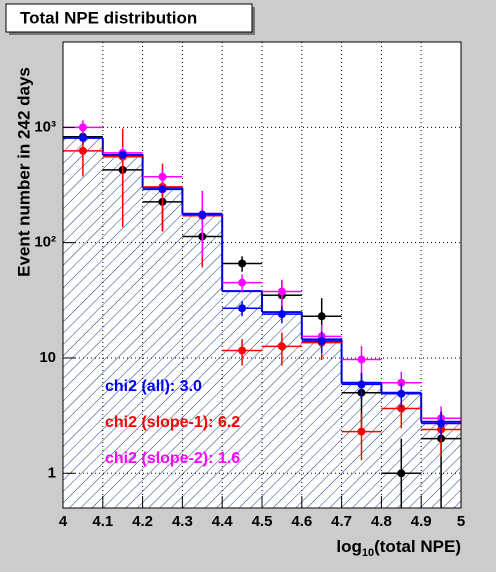 Image resolution: width=496 pixels, height=572 pixels. What do you see at coordinates (108, 17) in the screenshot?
I see `chart-title: Total NPE distribution` at bounding box center [108, 17].